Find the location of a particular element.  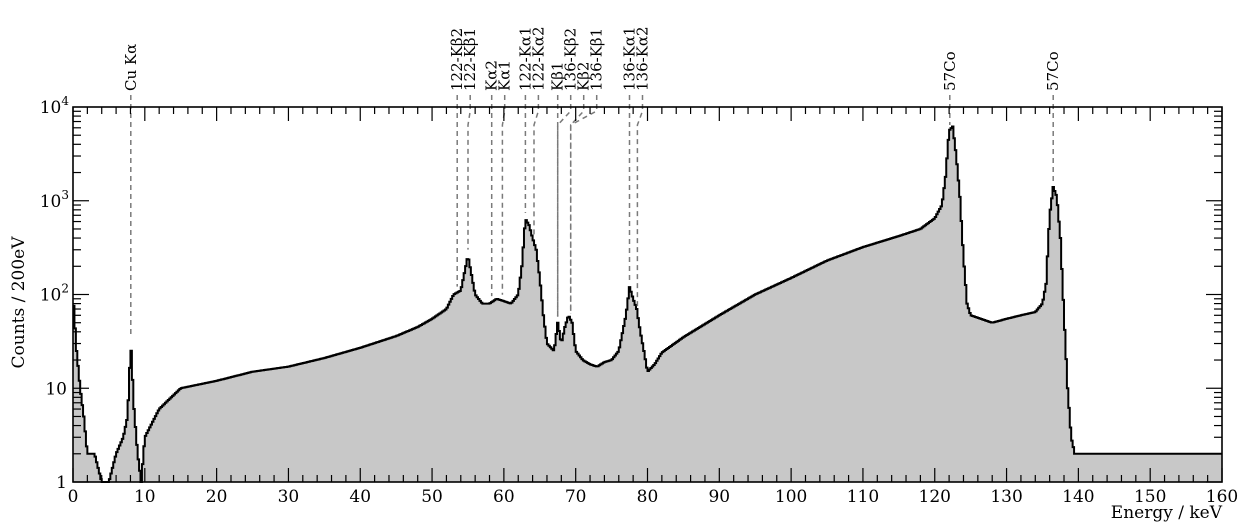

y-tick-label: 10² is located at coordinates (54, 294).